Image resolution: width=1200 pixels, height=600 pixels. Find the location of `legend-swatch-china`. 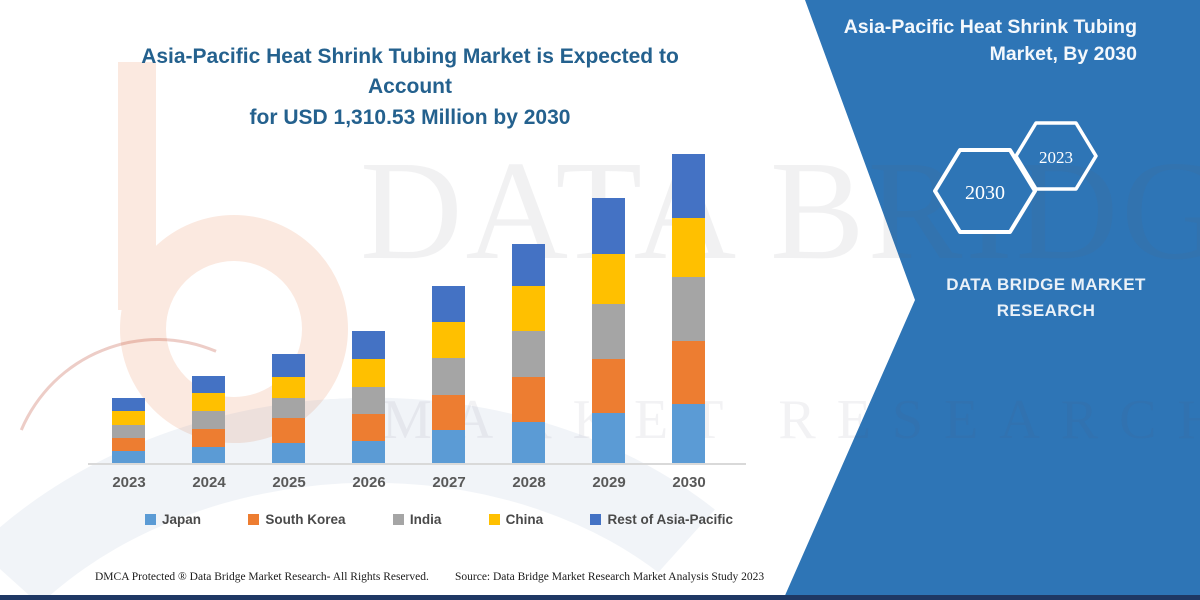

legend-swatch-china is located at coordinates (494, 519).